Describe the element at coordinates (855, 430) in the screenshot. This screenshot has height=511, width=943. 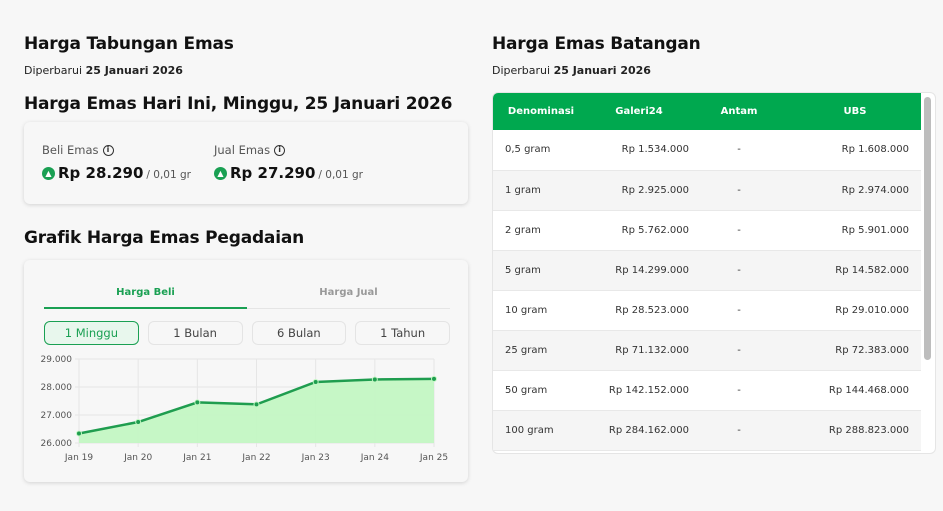
I see `ubs-price-cell: Rp 288.823.000` at that location.